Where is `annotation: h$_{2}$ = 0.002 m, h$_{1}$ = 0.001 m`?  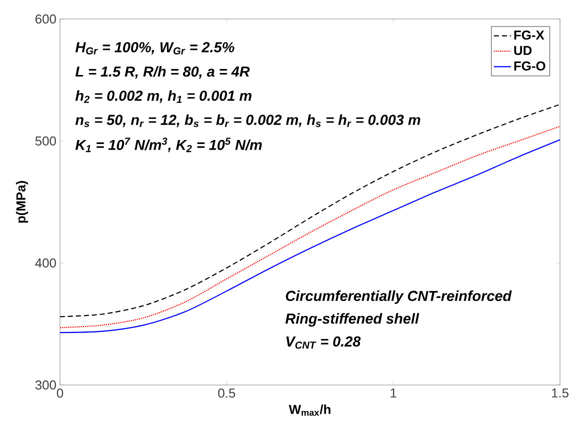 annotation: h$_{2}$ = 0.002 m, h$_{1}$ = 0.001 m is located at coordinates (163, 96).